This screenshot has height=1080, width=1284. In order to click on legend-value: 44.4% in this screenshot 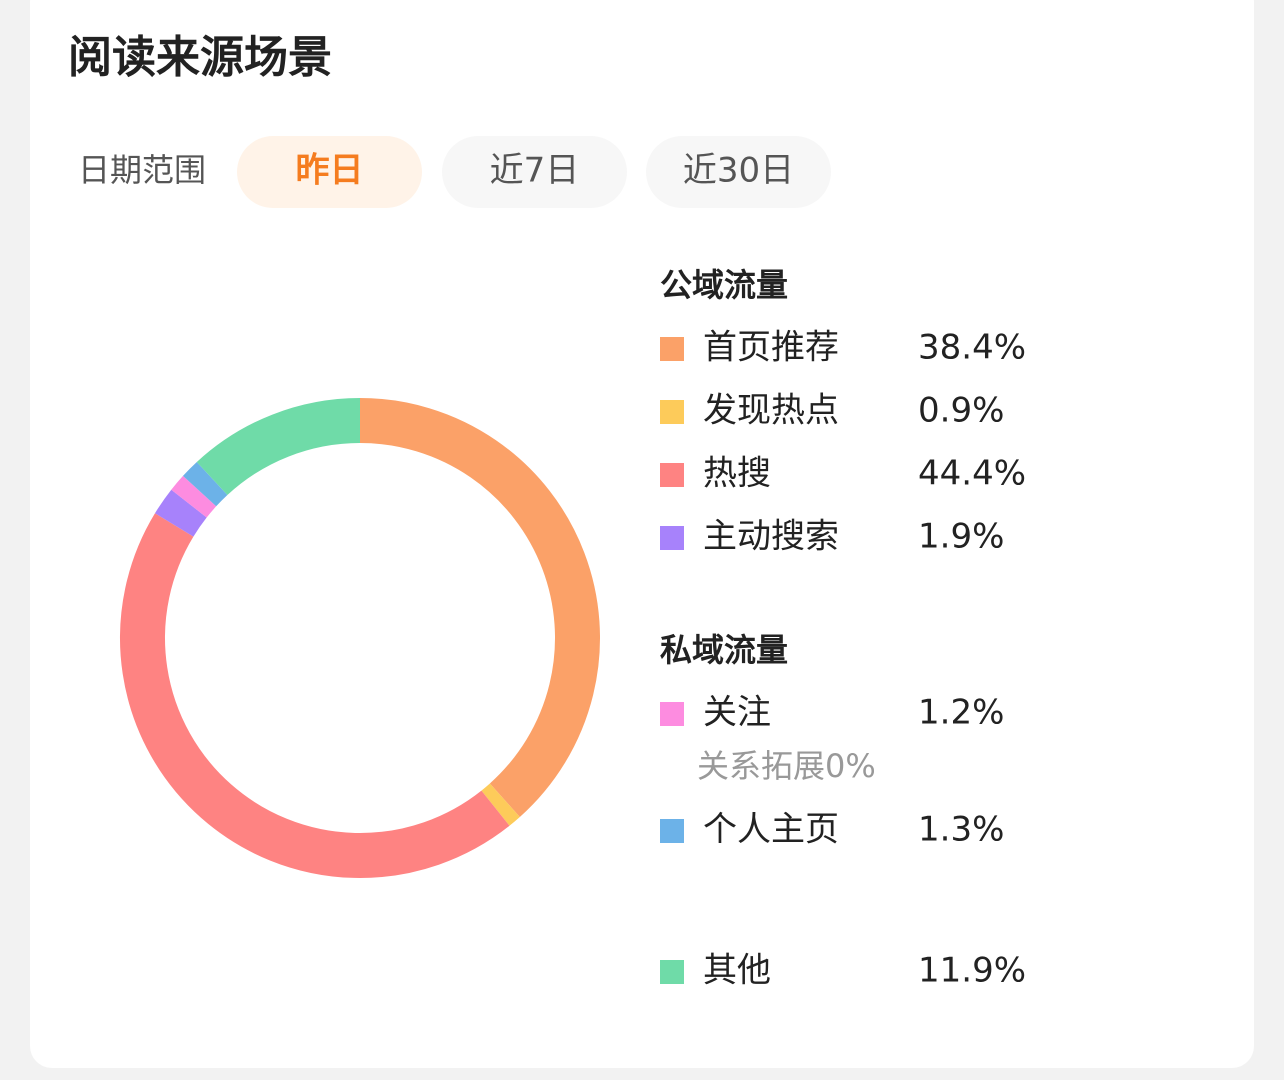, I will do `click(972, 474)`.